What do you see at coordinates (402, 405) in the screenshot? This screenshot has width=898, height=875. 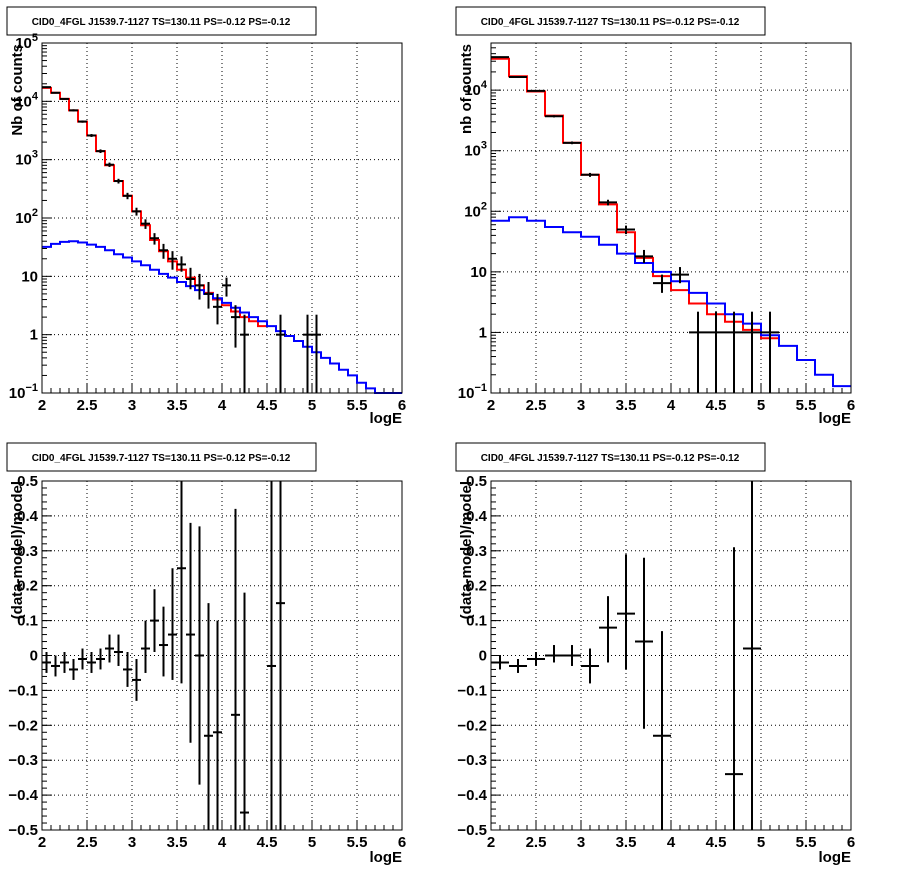 I see `x-tick-label: 6` at bounding box center [402, 405].